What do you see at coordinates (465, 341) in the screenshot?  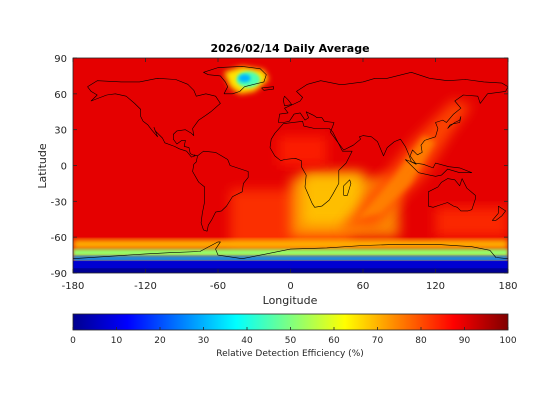 I see `colorbar-tick-label: 90` at bounding box center [465, 341].